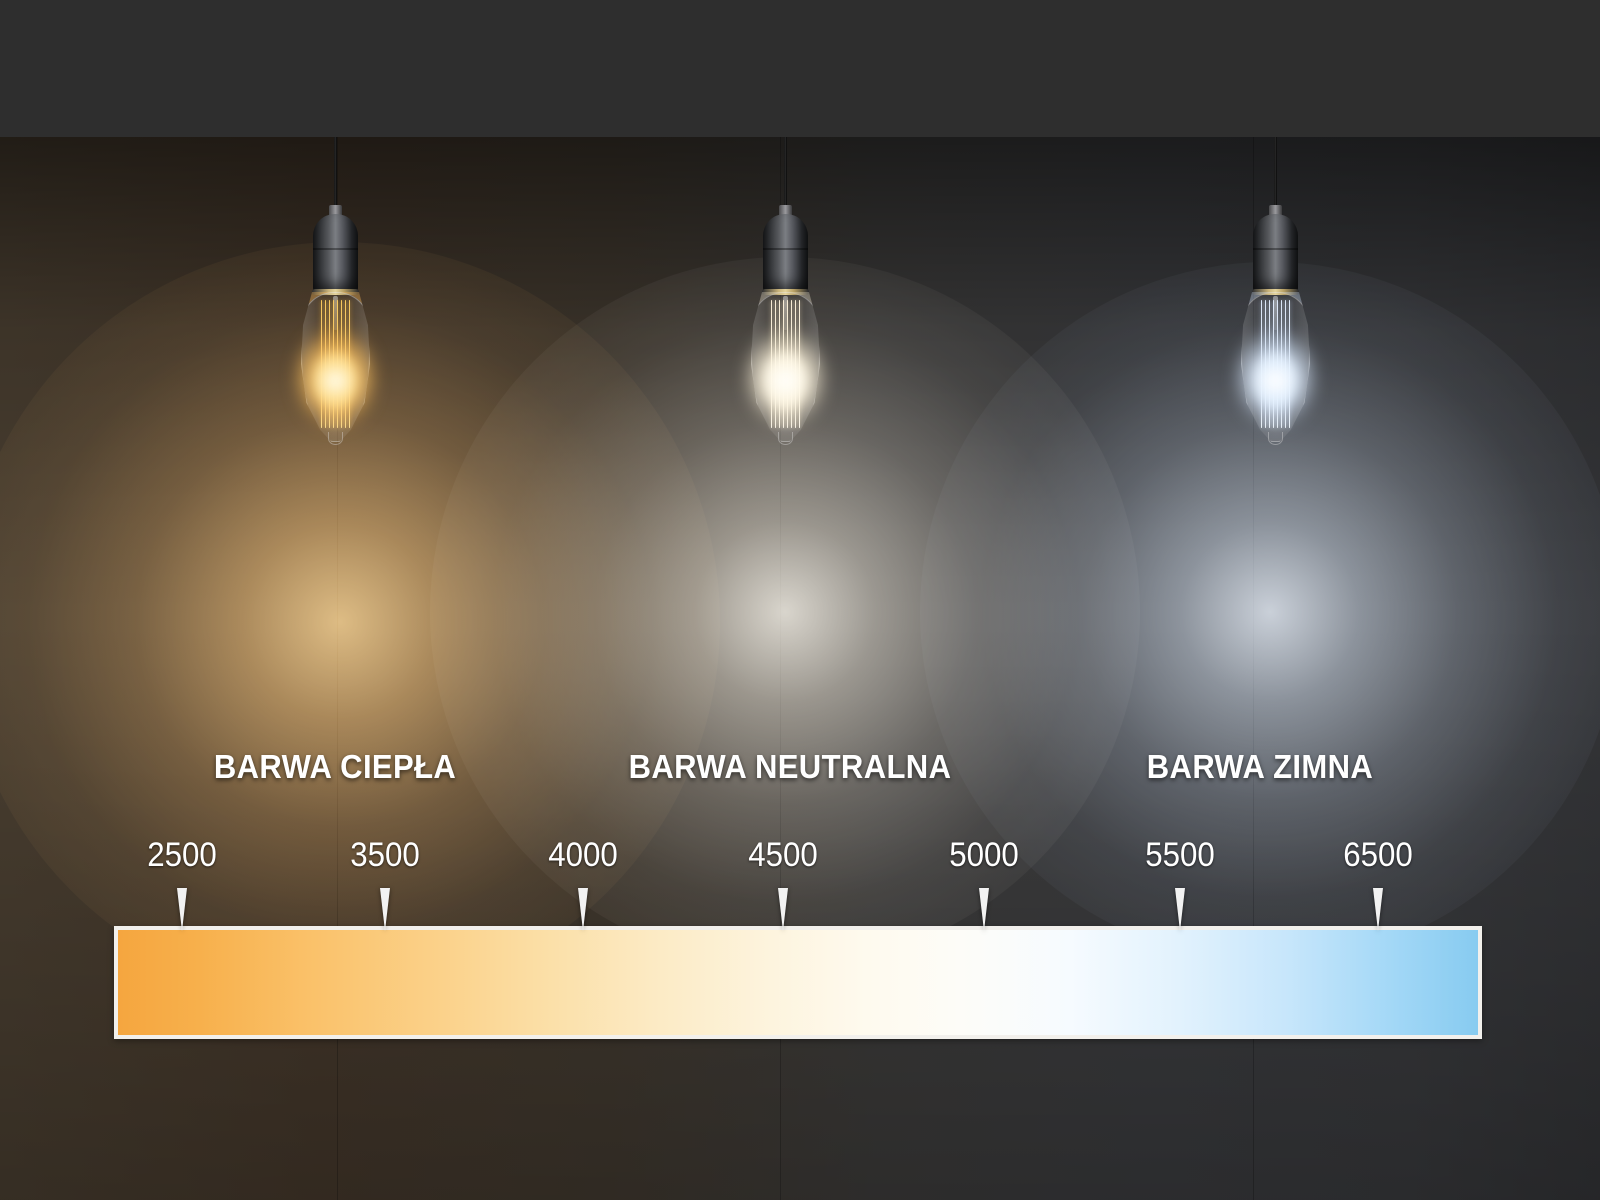 This screenshot has height=1200, width=1600. What do you see at coordinates (783, 855) in the screenshot?
I see `scale-tick-value: 4500` at bounding box center [783, 855].